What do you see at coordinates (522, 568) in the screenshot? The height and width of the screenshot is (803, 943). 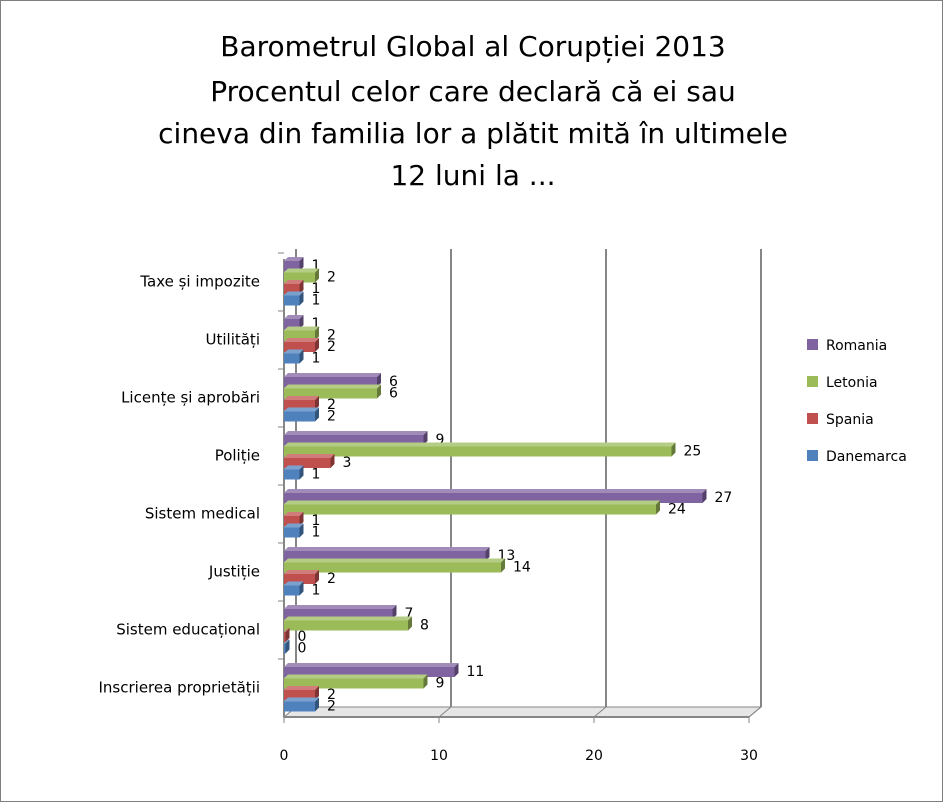 I see `data-label: 14` at bounding box center [522, 568].